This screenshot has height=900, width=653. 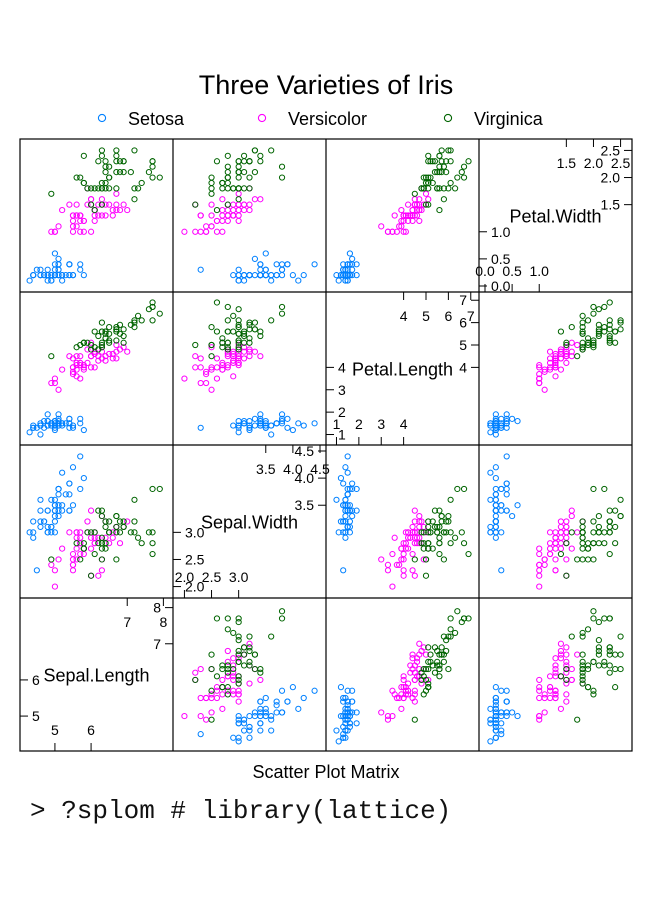 What do you see at coordinates (195, 559) in the screenshot?
I see `tick-label-left: 2.5` at bounding box center [195, 559].